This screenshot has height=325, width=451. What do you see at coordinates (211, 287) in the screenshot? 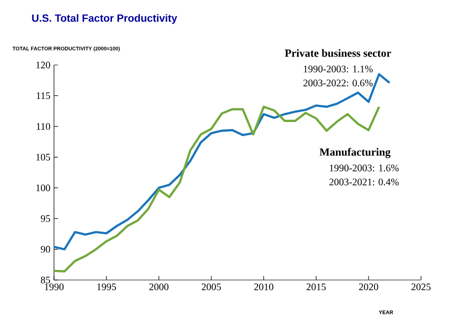
I see `x-tick-label: 2005` at bounding box center [211, 287].